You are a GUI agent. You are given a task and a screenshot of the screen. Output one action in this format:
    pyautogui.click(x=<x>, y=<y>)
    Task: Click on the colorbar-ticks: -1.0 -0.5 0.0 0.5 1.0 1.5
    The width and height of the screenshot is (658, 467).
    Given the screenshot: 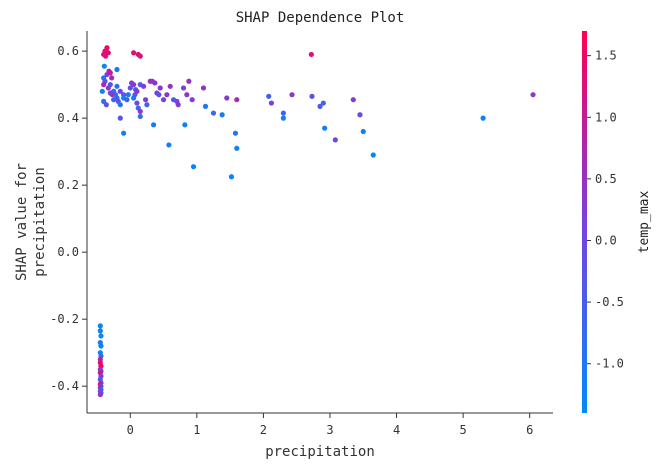 What is the action you would take?
    pyautogui.click(x=605, y=210)
    